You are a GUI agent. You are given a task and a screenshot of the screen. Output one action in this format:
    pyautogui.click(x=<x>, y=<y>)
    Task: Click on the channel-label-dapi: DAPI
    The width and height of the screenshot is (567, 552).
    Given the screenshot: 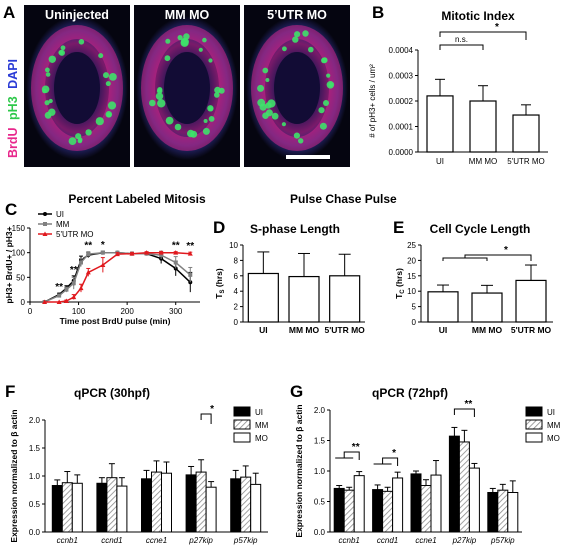 What is the action you would take?
    pyautogui.click(x=13, y=74)
    